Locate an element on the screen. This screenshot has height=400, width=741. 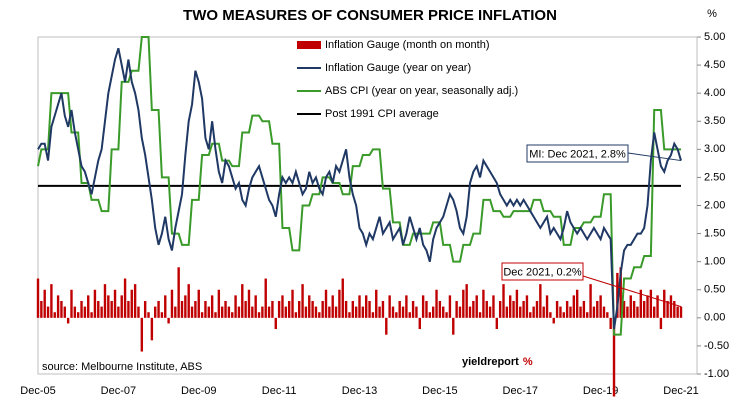
legend-label: ABS CPI (year on year, seasonally adj.) is located at coordinates (421, 91).